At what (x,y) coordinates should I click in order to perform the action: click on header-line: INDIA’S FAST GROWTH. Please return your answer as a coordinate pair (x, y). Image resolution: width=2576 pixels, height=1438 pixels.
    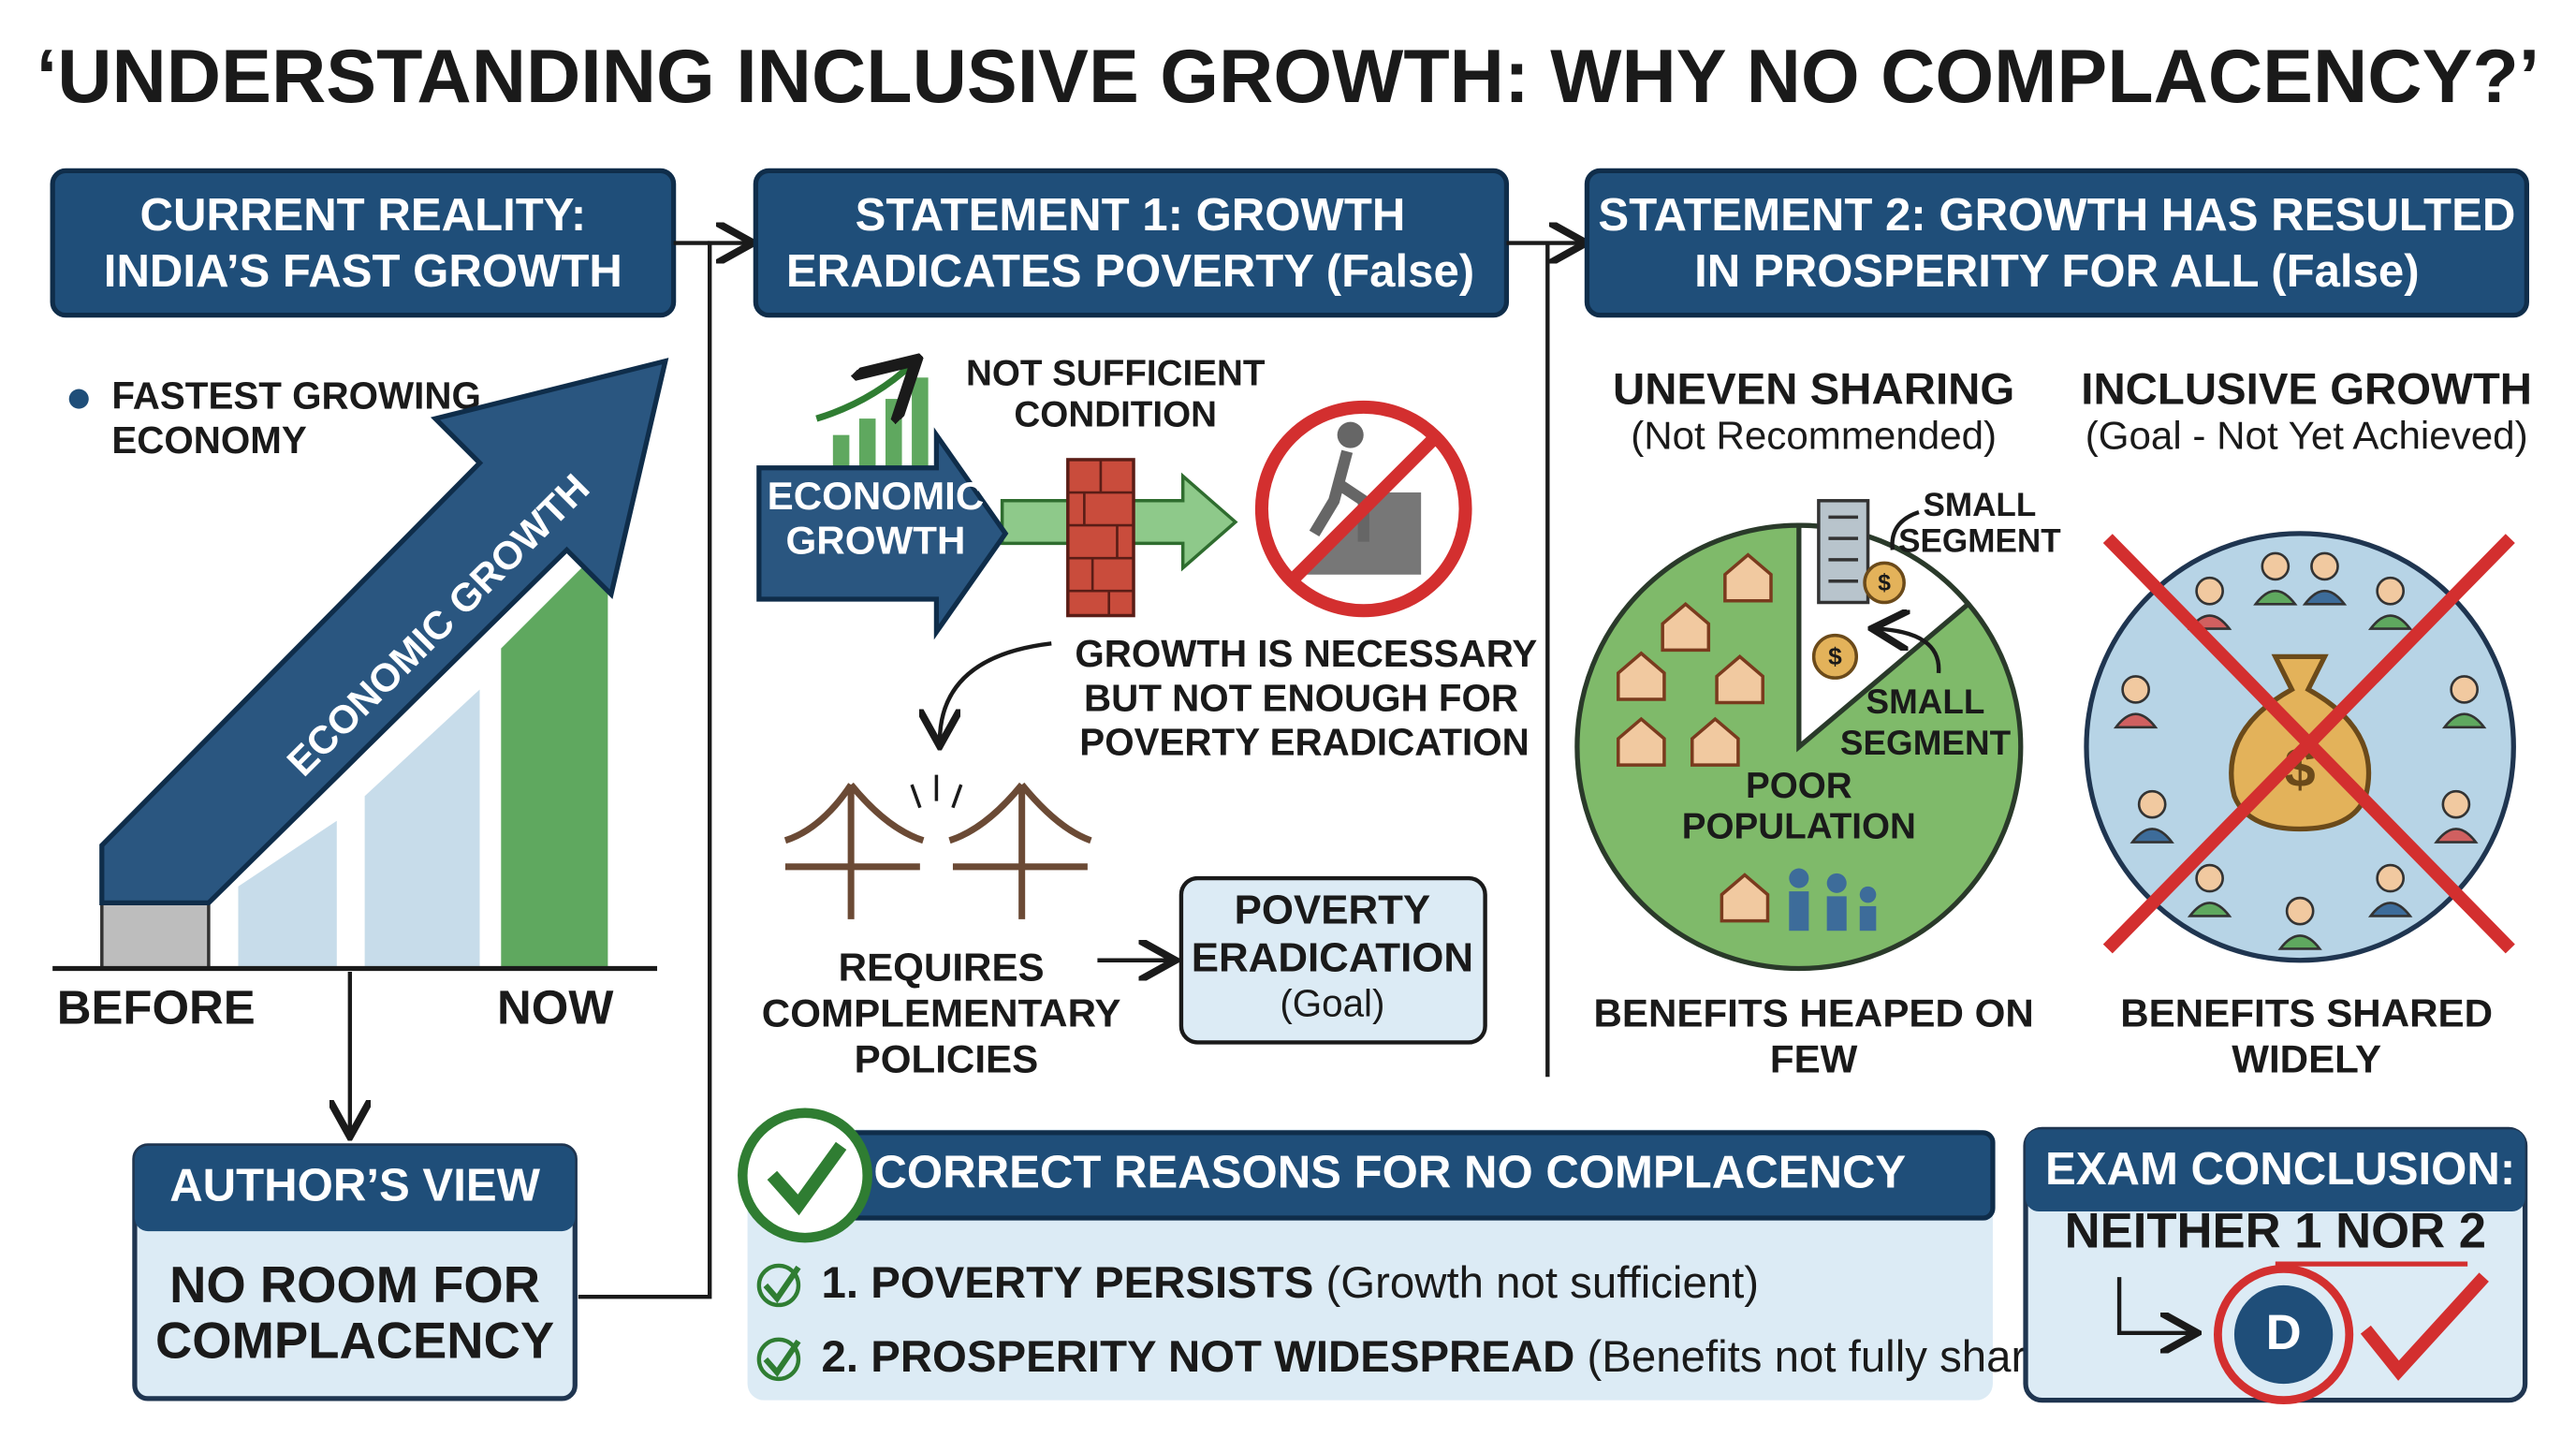
    Looking at the image, I should click on (363, 271).